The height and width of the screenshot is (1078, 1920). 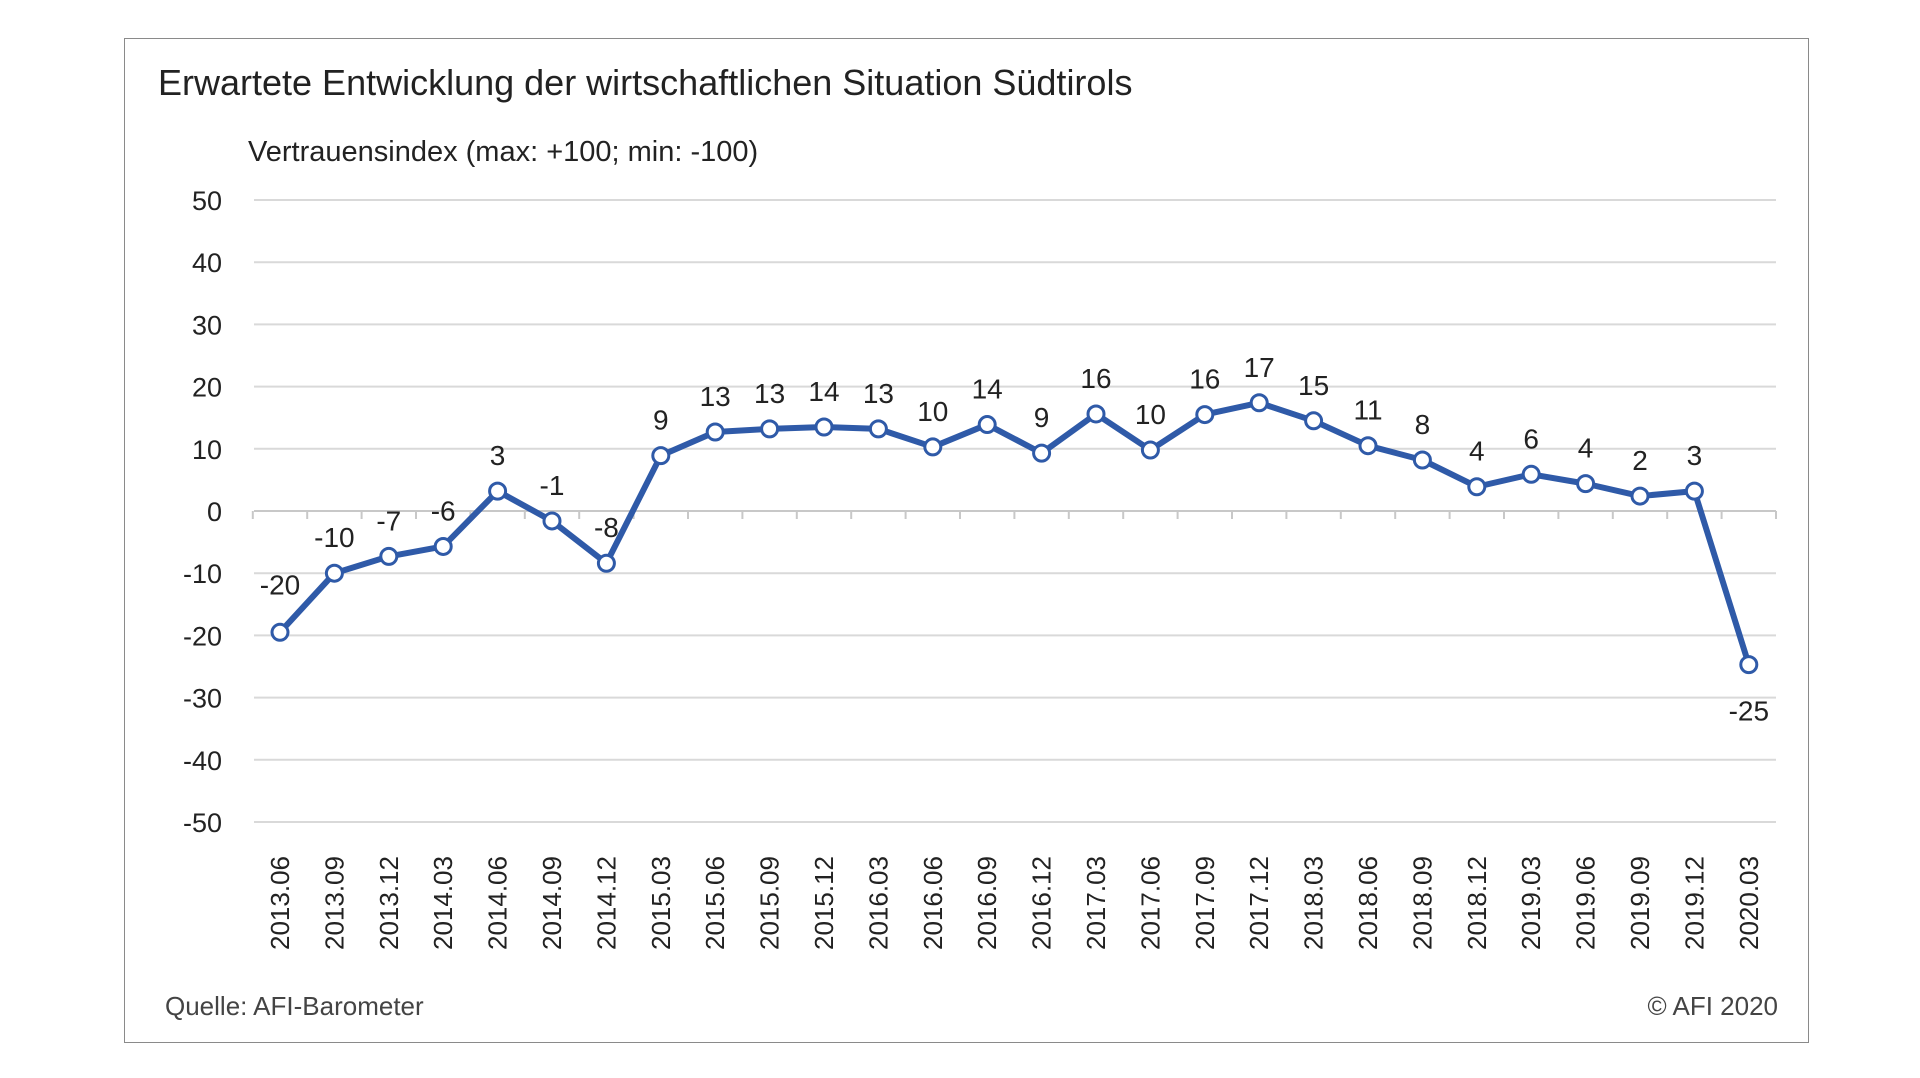 What do you see at coordinates (1313, 385) in the screenshot?
I see `data-label: 15` at bounding box center [1313, 385].